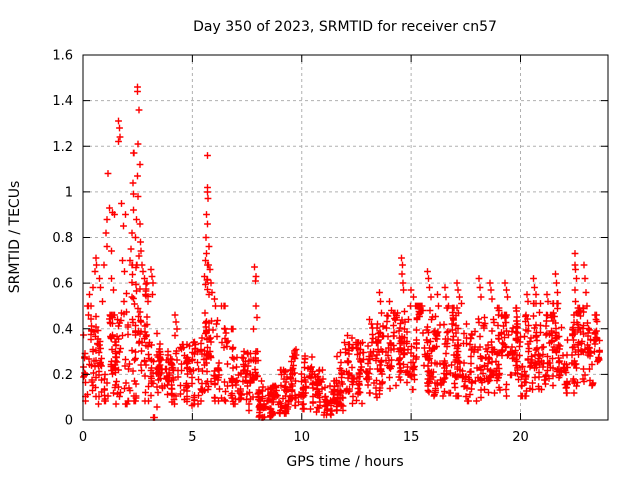 Image resolution: width=640 pixels, height=484 pixels. I want to click on y-tick-label: 1, so click(69, 192).